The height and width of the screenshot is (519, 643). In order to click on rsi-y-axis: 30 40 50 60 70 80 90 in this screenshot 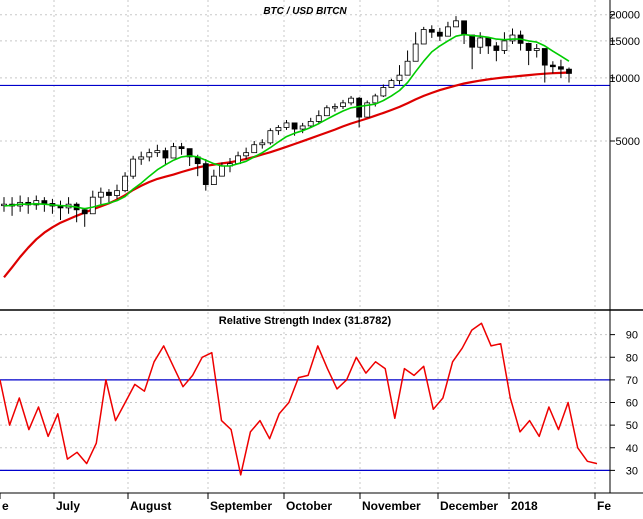, I will do `click(624, 403)`.